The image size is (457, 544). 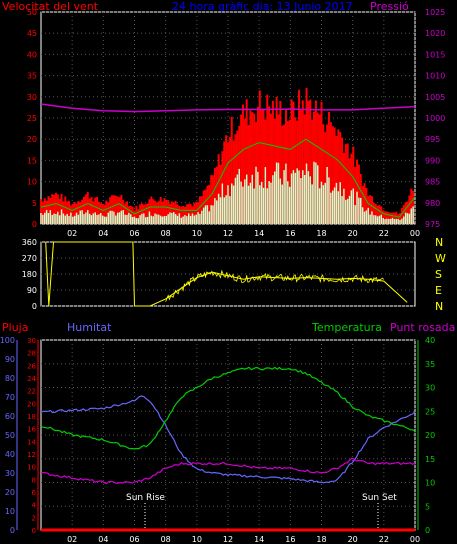 What do you see at coordinates (31, 379) in the screenshot?
I see `rain-tick: 24` at bounding box center [31, 379].